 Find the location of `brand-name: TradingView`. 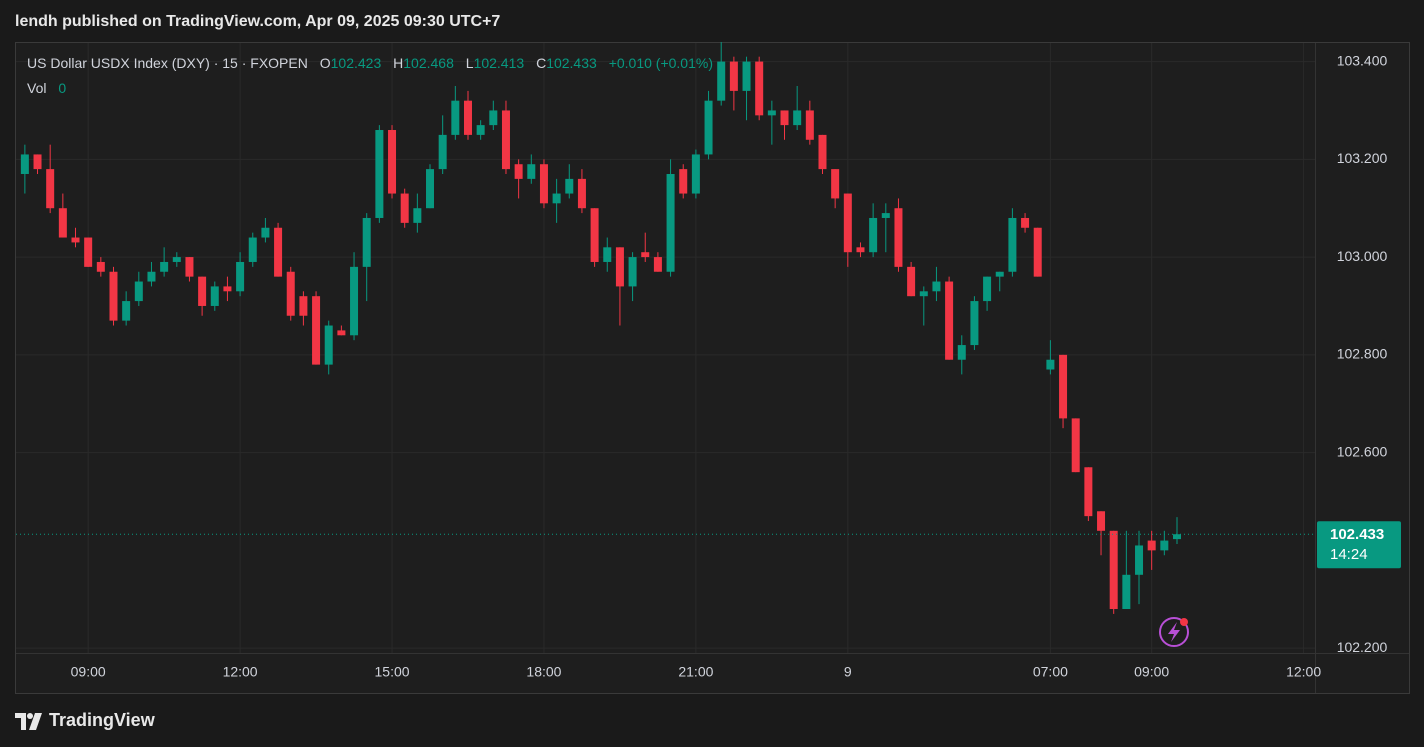

brand-name: TradingView is located at coordinates (102, 720).